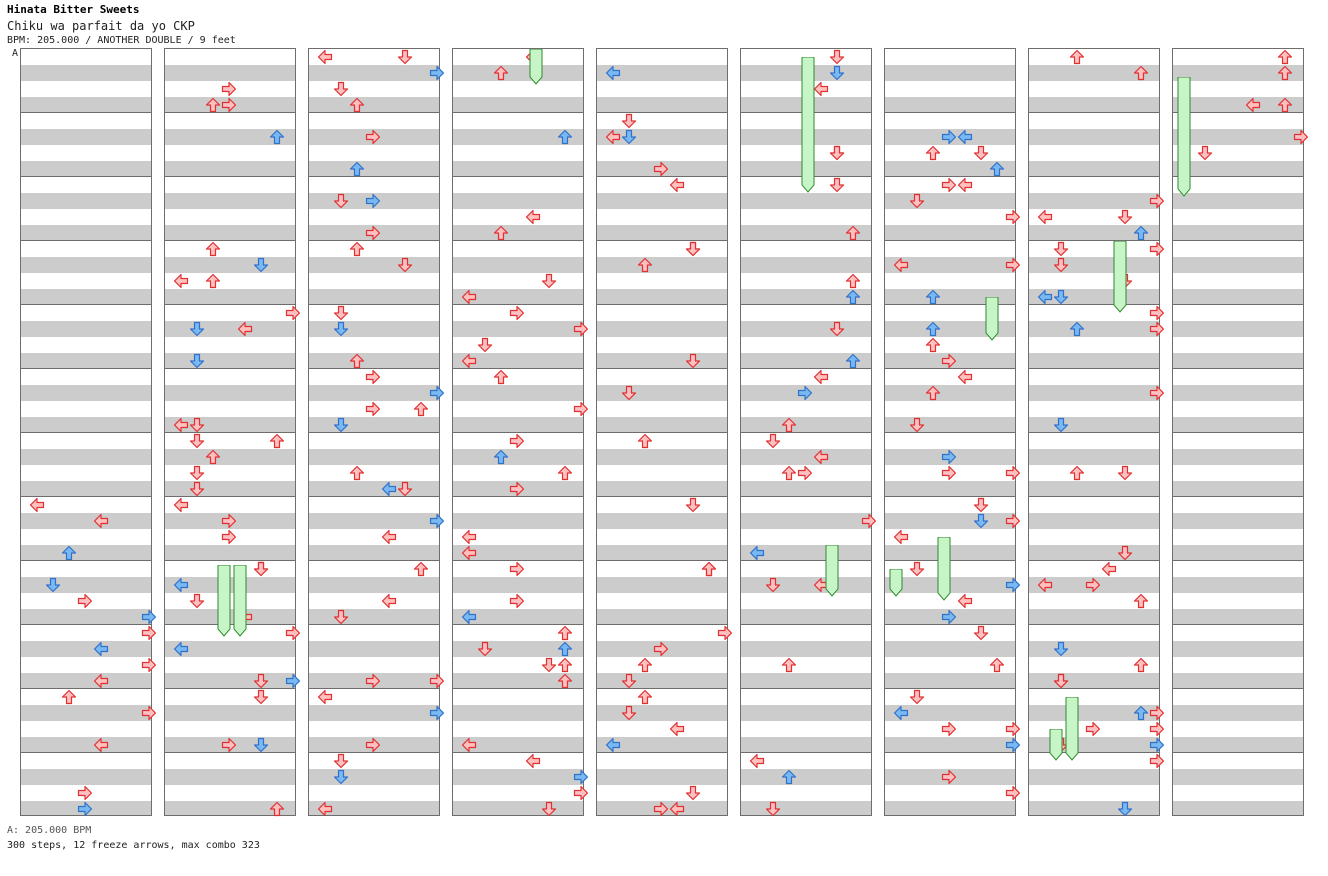 This screenshot has width=1328, height=876. I want to click on freeze-arrow, so click(944, 569).